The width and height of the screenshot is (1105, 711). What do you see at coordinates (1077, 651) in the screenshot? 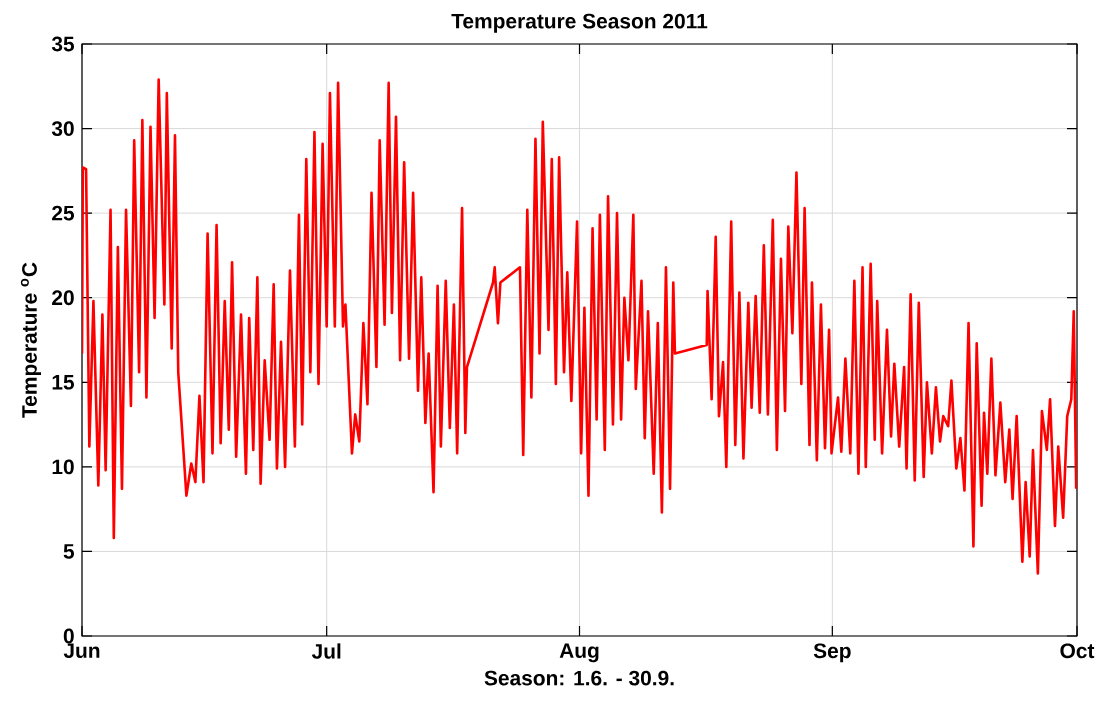
I see `x-tick-label: Oct` at bounding box center [1077, 651].